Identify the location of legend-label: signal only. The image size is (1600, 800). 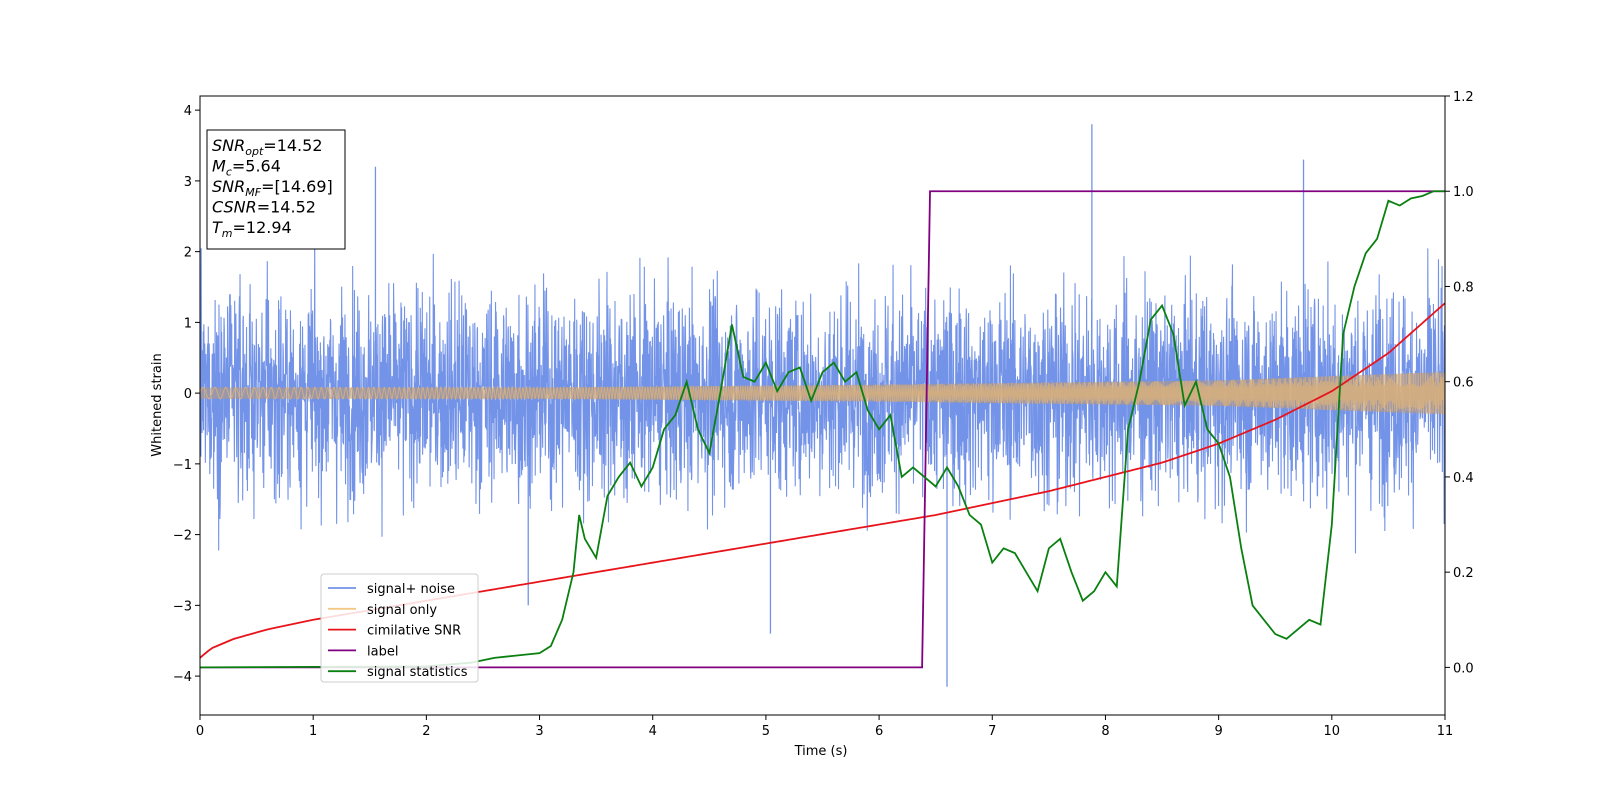
(402, 610).